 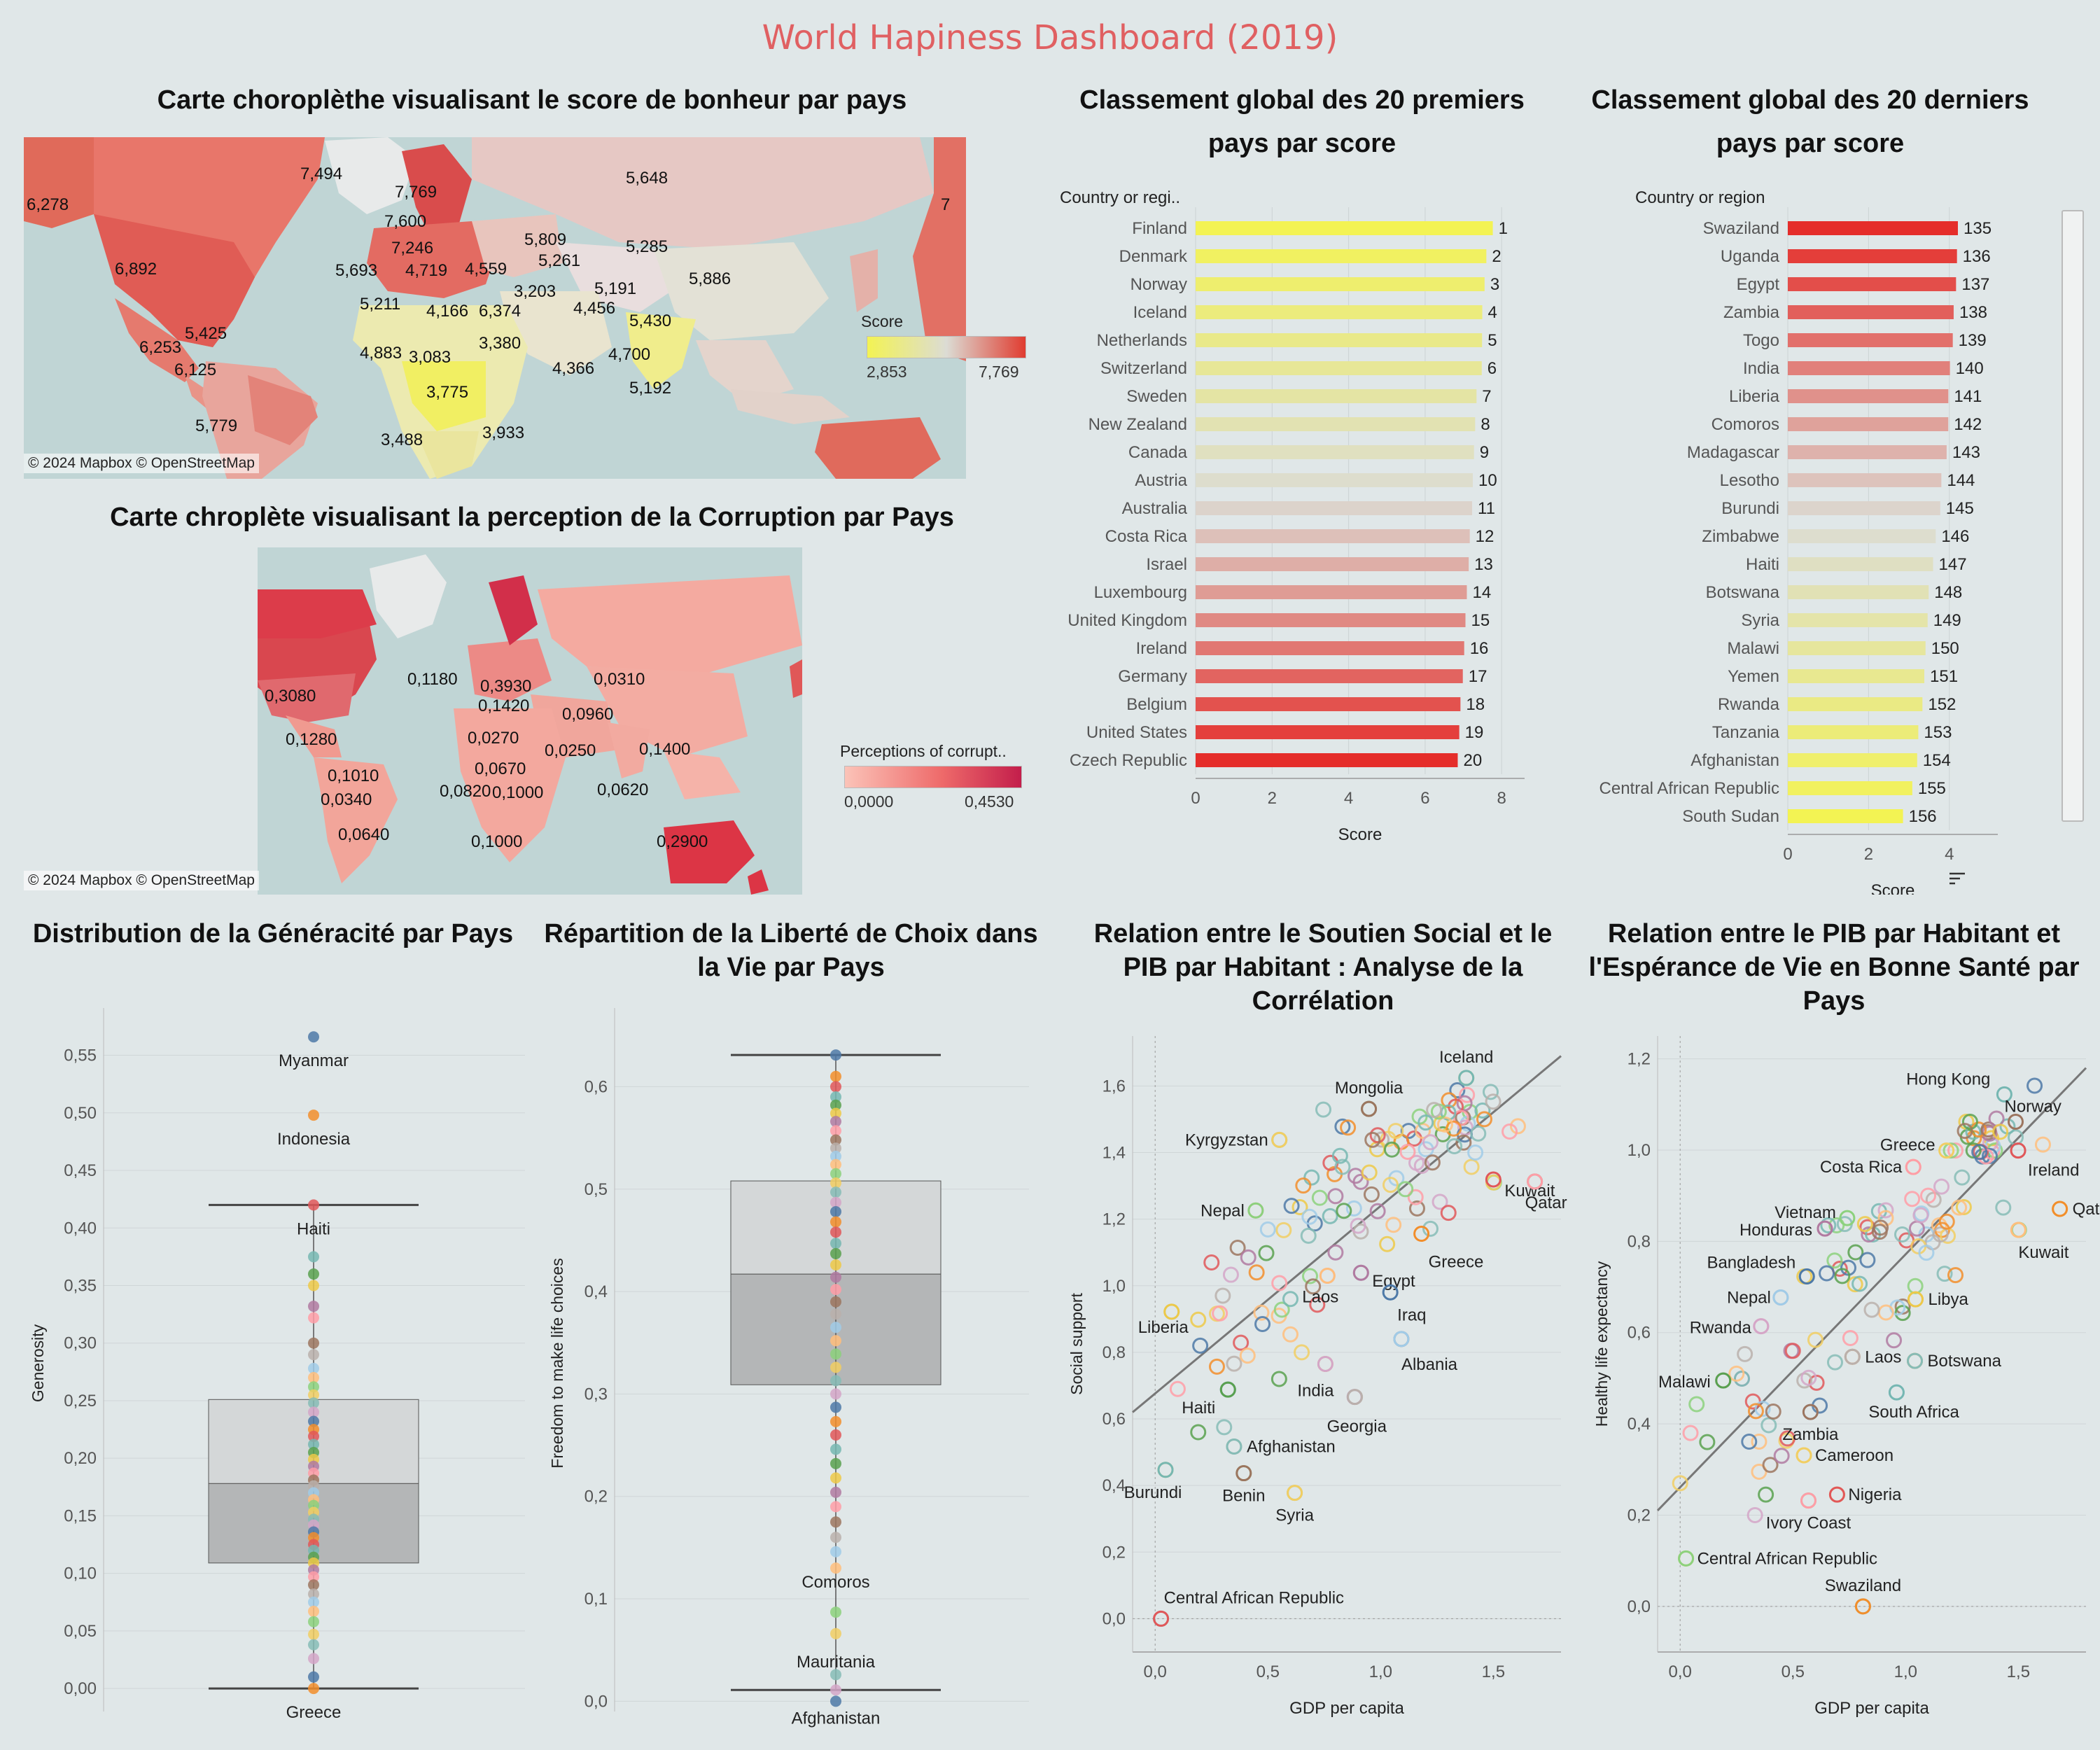 What do you see at coordinates (1689, 788) in the screenshot?
I see `category-label: Central African Republic` at bounding box center [1689, 788].